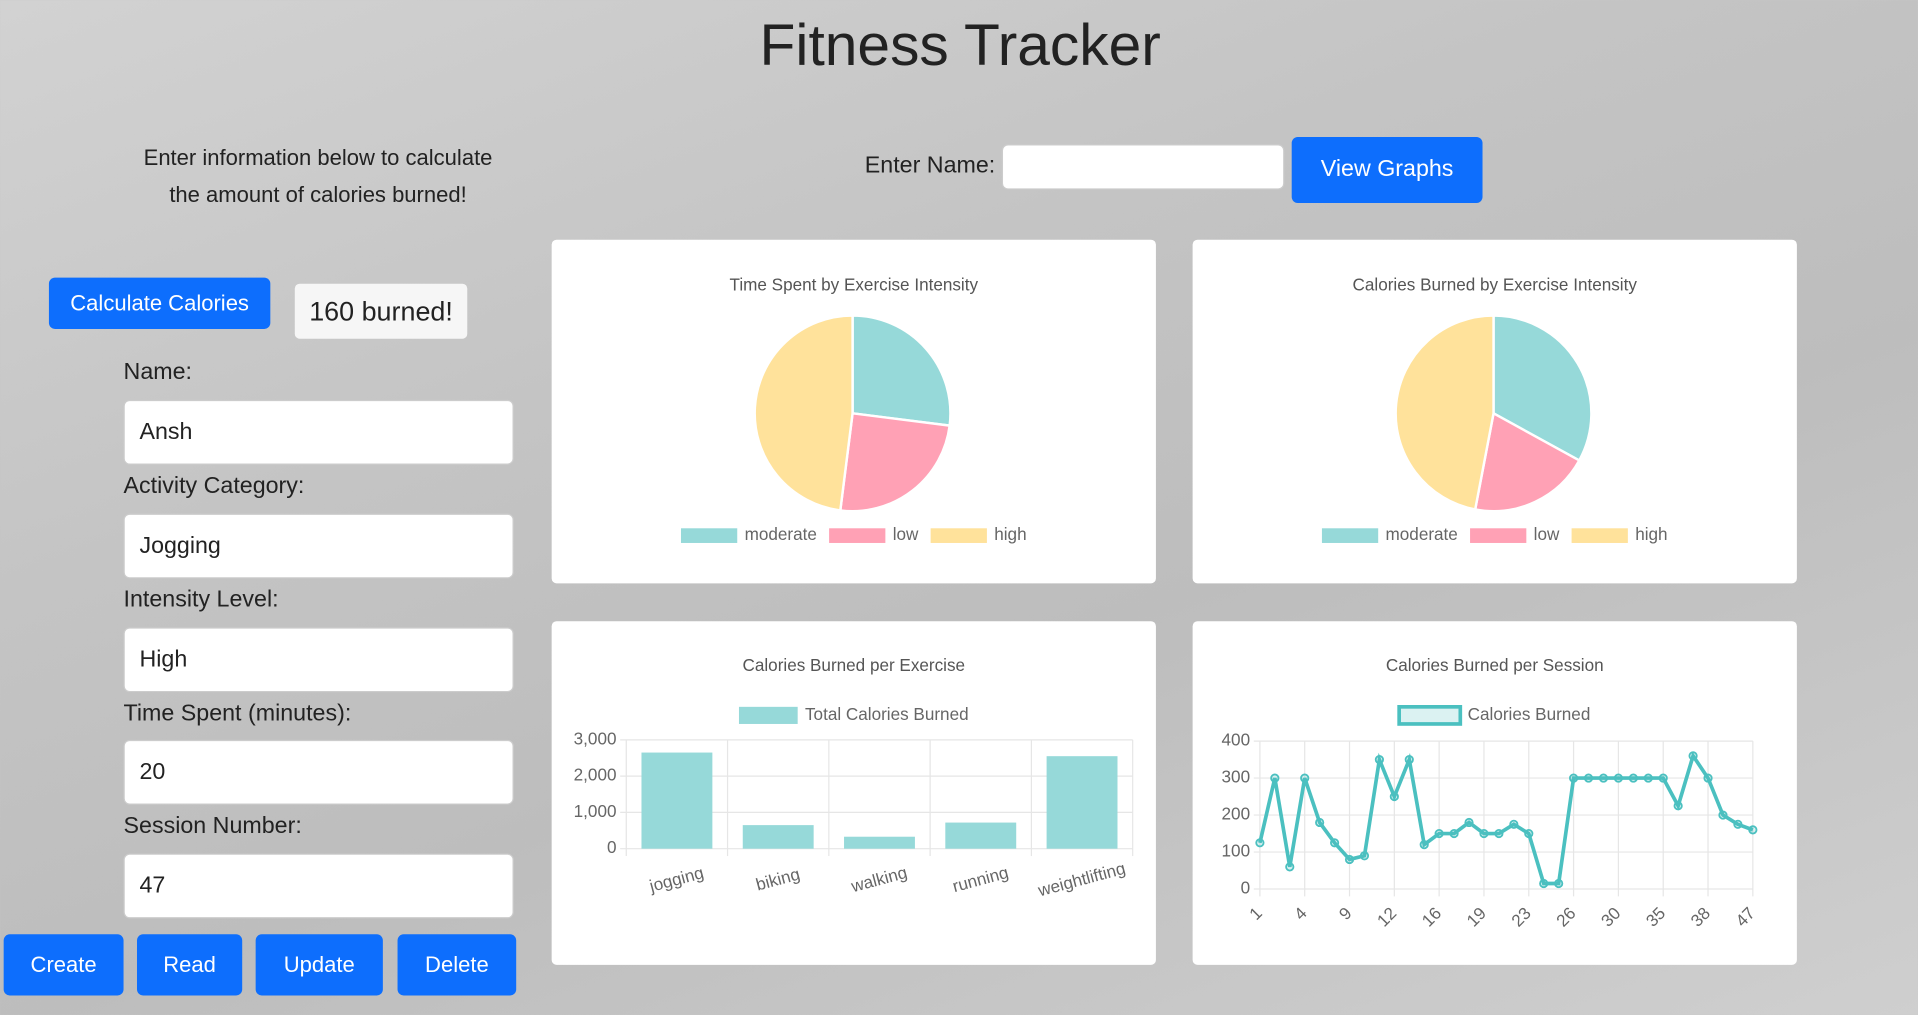  Describe the element at coordinates (595, 811) in the screenshot. I see `y-tick-label: 1,000` at that location.